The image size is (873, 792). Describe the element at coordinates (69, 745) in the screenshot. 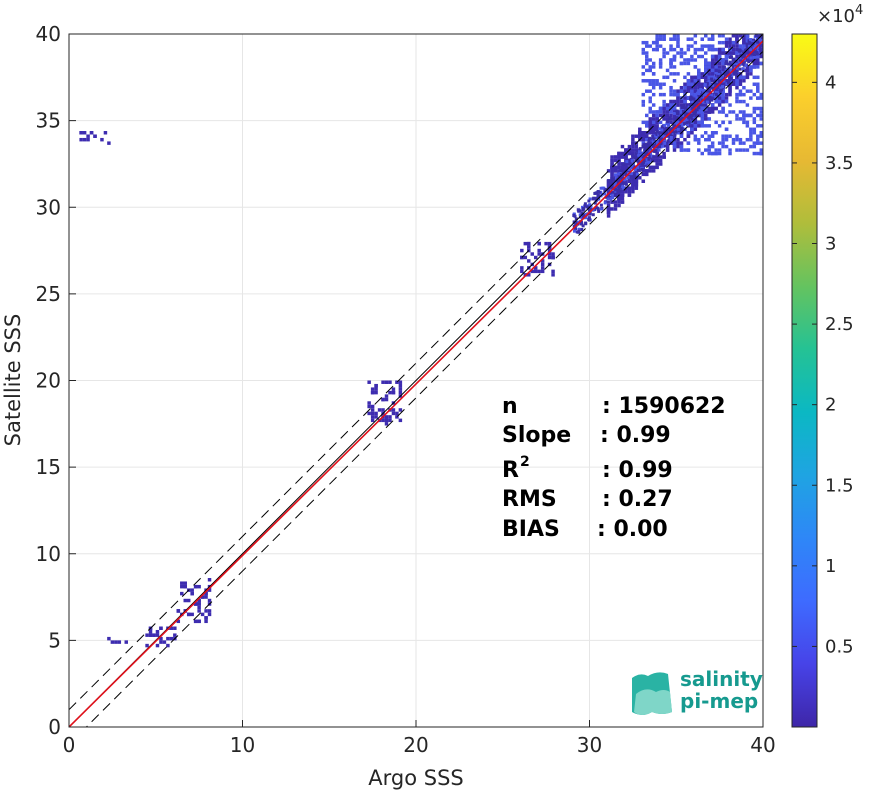

I see `x-tick-label: 0` at that location.